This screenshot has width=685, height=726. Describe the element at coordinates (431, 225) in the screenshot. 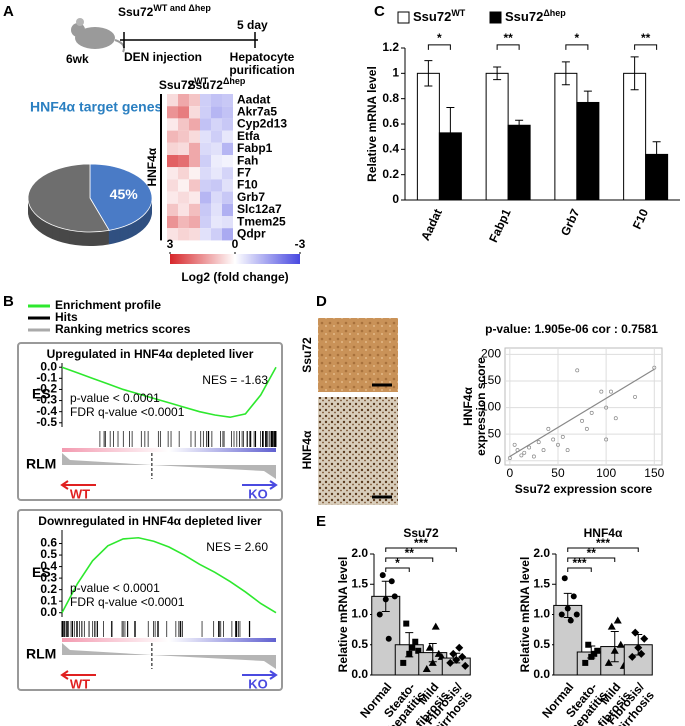

I see `x-tick-label: Aadat` at that location.